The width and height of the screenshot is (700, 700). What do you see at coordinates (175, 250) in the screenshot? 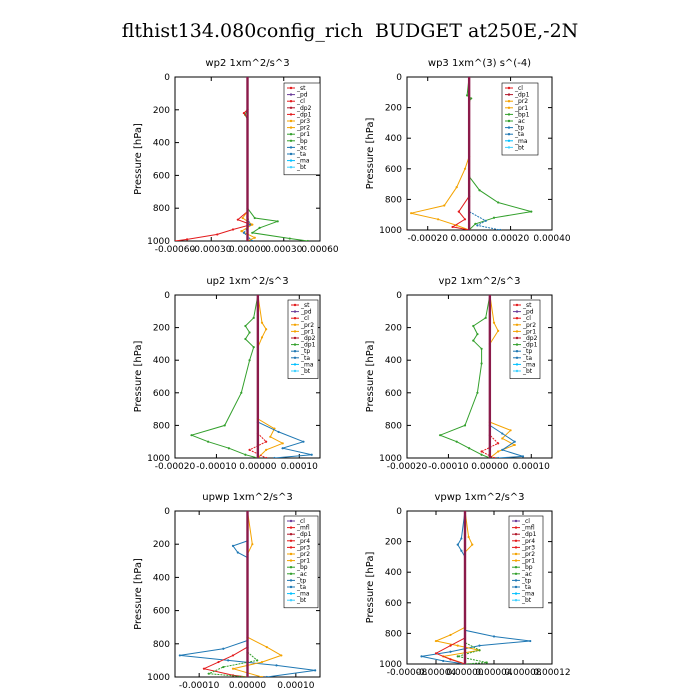
I see `x-tick-label: -0.00060` at bounding box center [175, 250].